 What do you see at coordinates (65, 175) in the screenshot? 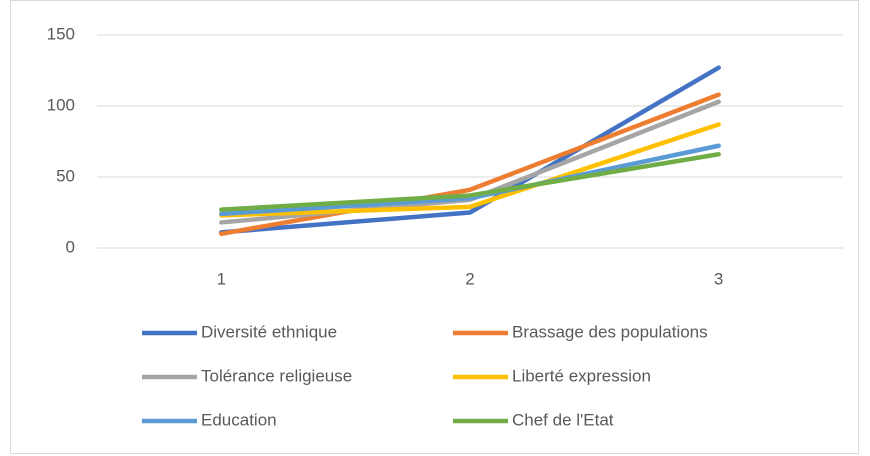
I see `y-tick-label: 50` at bounding box center [65, 175].